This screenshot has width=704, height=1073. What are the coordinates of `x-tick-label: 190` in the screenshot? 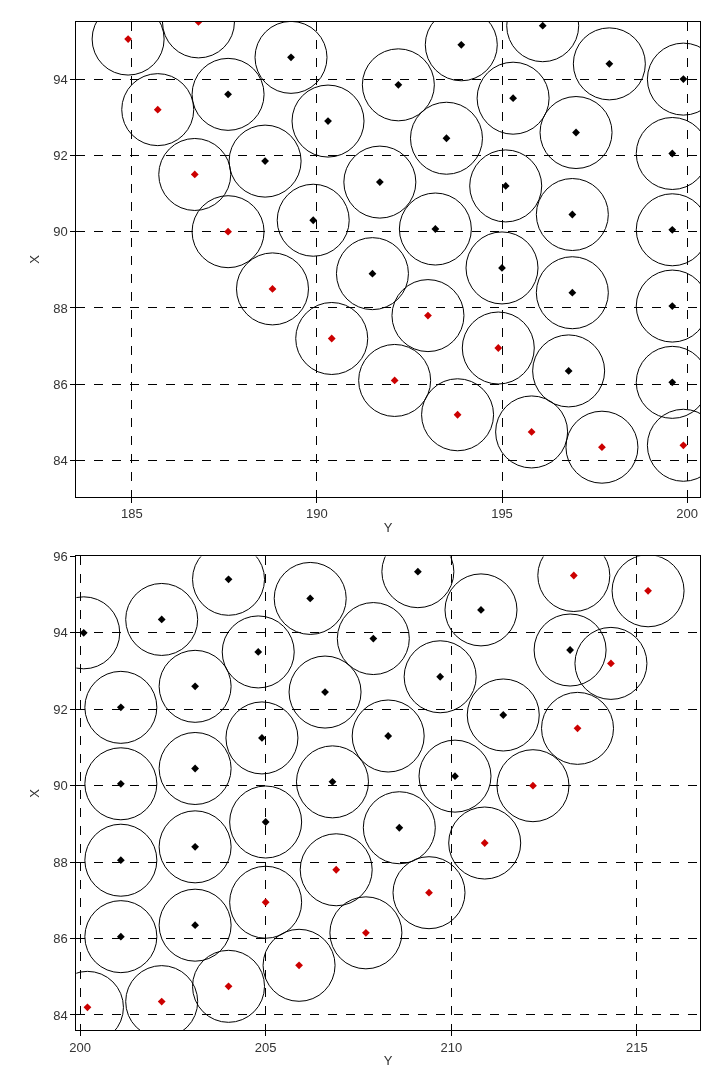 It's located at (317, 514).